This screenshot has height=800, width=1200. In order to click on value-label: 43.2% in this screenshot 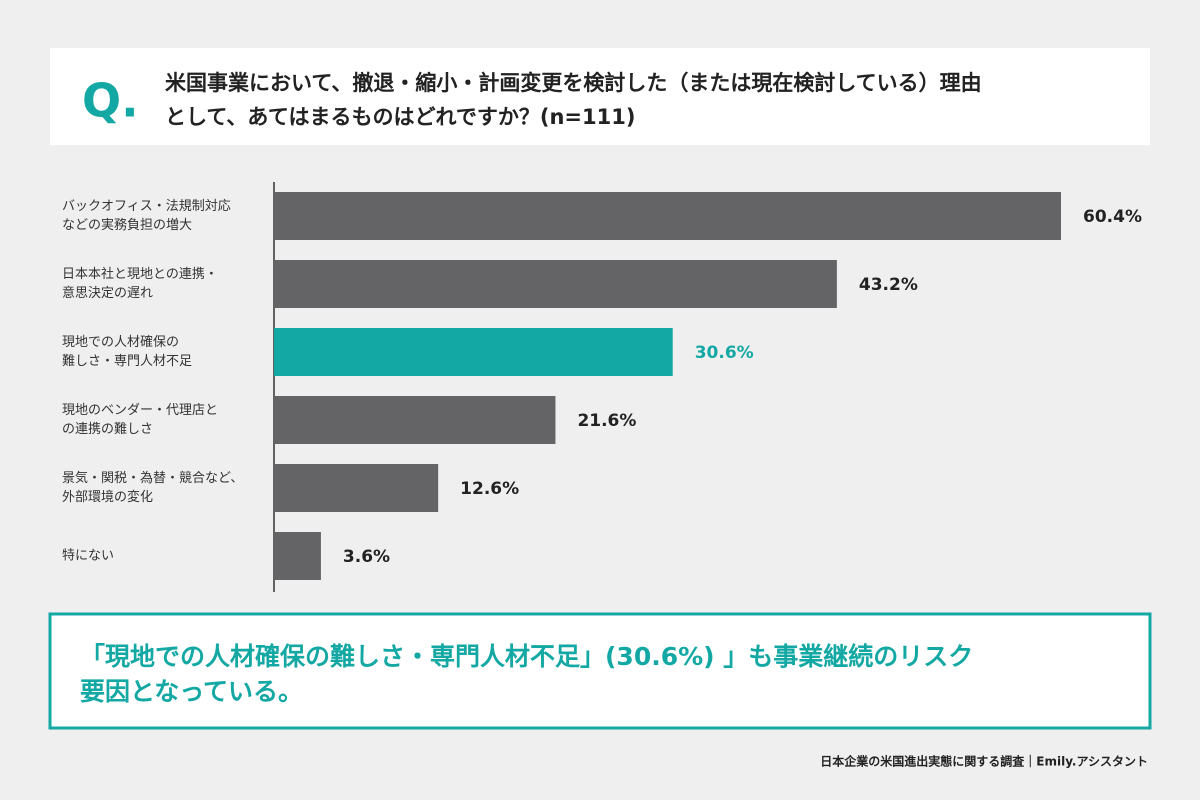, I will do `click(888, 285)`.